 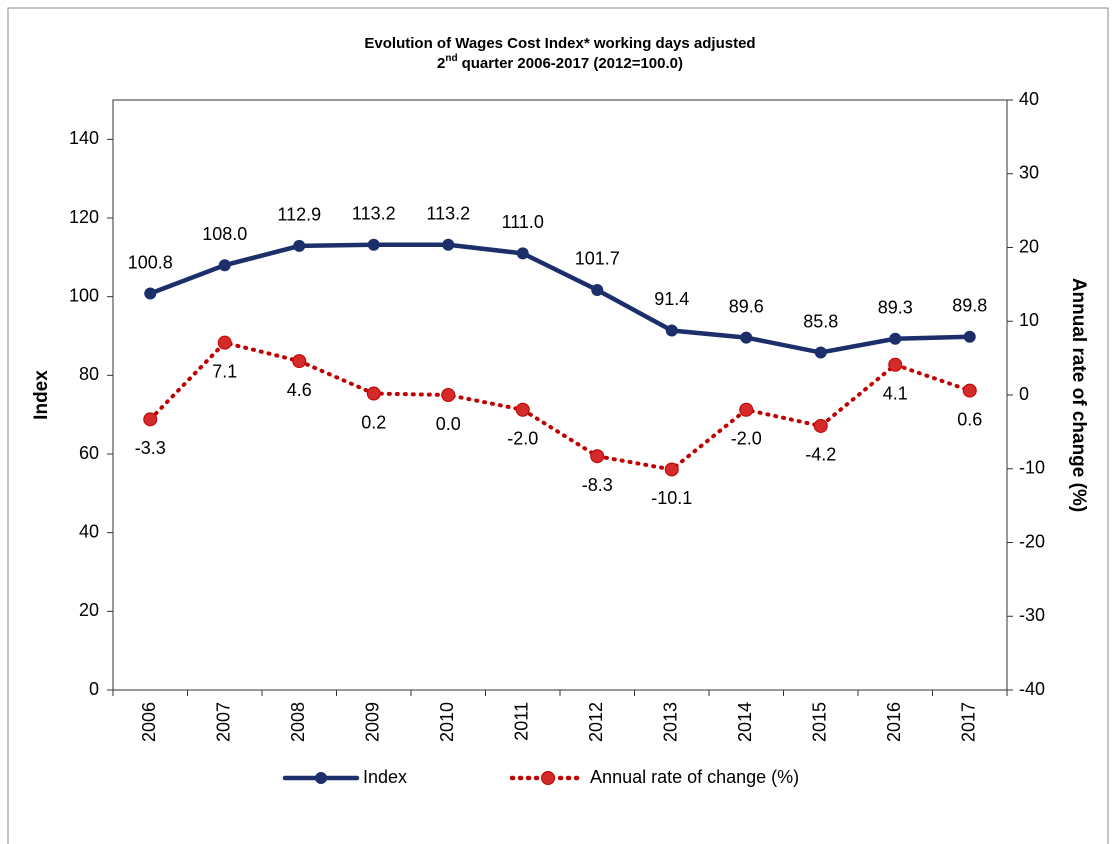 I want to click on y2-tick-label: -20, so click(x=1032, y=541).